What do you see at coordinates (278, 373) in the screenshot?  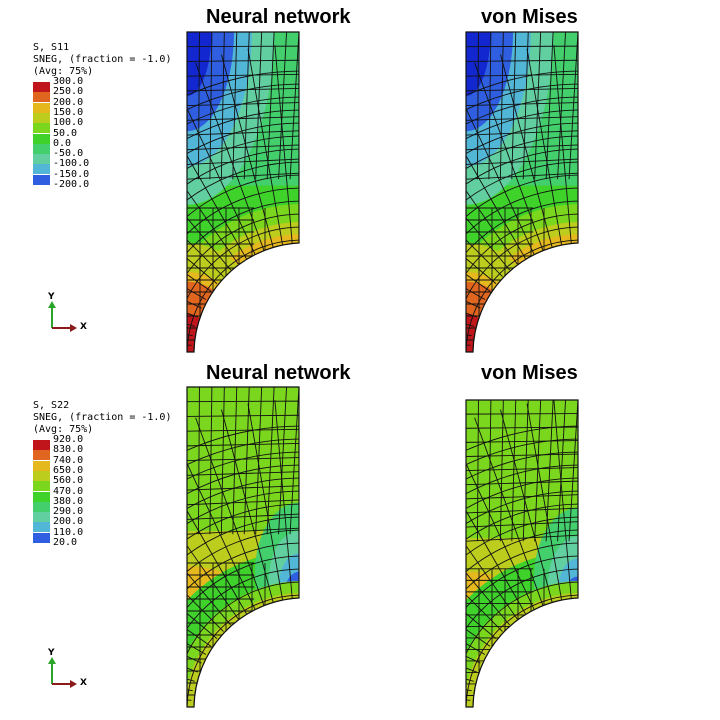 I see `panel-title-neural-network-bottom: Neural network` at bounding box center [278, 373].